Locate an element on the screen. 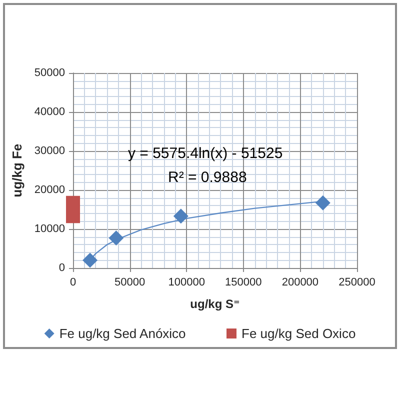 This screenshot has width=400, height=400. x-tick-label: 0 is located at coordinates (73, 282).